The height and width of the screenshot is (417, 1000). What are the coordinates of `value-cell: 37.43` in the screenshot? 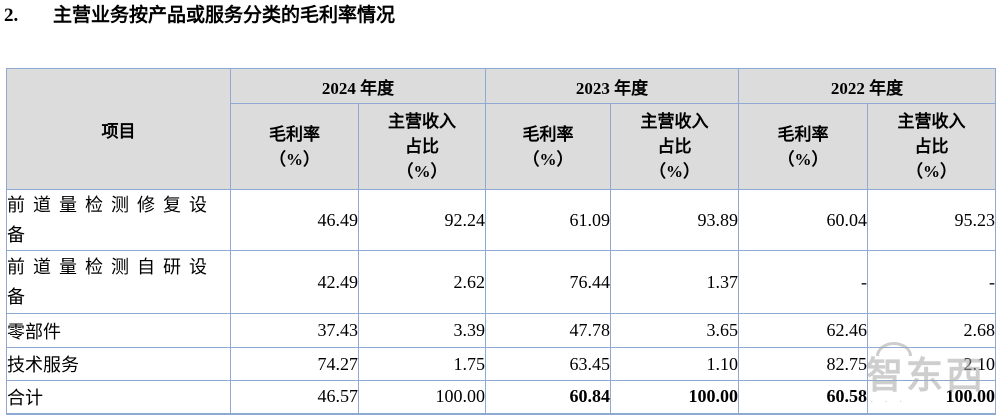 It's located at (294, 330).